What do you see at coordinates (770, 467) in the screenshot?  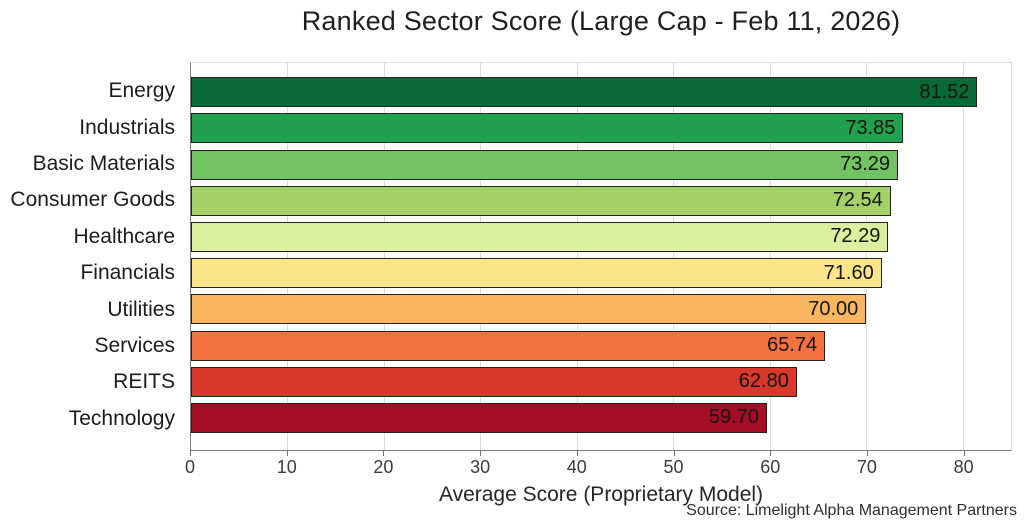 I see `x-tick-label: 60` at bounding box center [770, 467].